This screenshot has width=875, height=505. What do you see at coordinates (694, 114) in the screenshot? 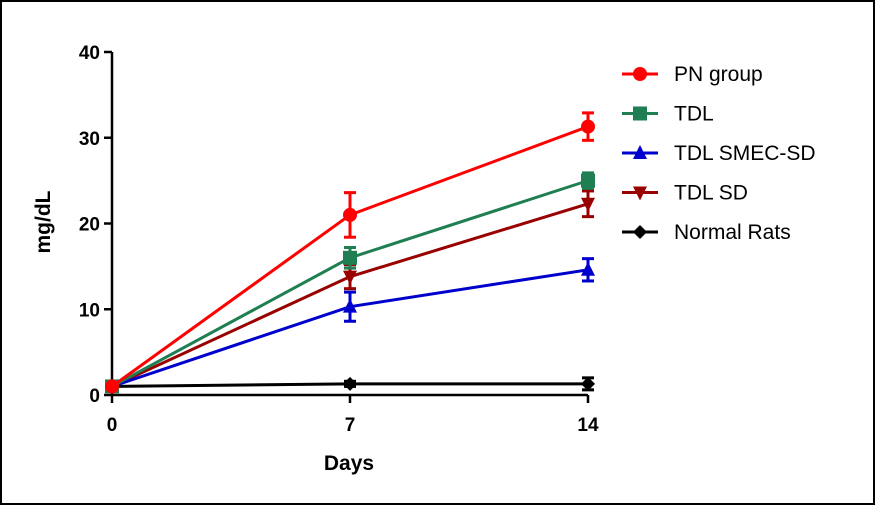
I see `legend-label: TDL` at bounding box center [694, 114].